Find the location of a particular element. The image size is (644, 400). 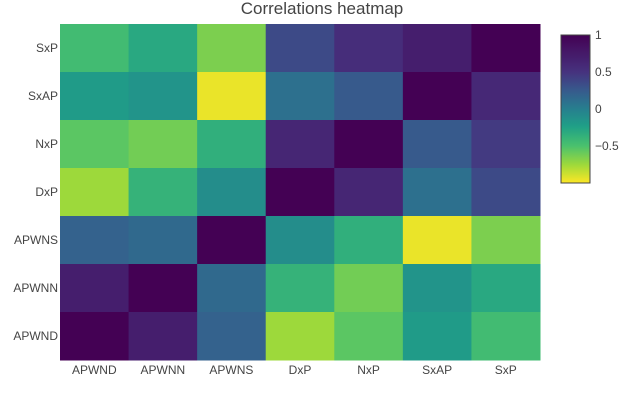

x-tick-label: APWNS is located at coordinates (231, 370).